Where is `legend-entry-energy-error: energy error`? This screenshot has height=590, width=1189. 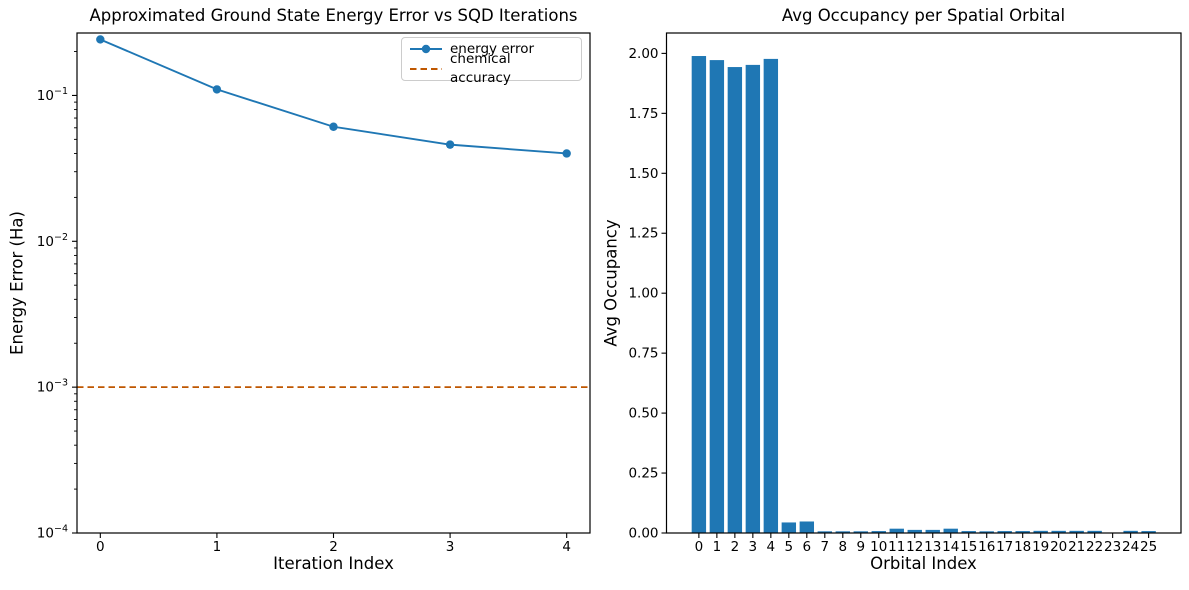
legend-entry-energy-error: energy error is located at coordinates (491, 49).